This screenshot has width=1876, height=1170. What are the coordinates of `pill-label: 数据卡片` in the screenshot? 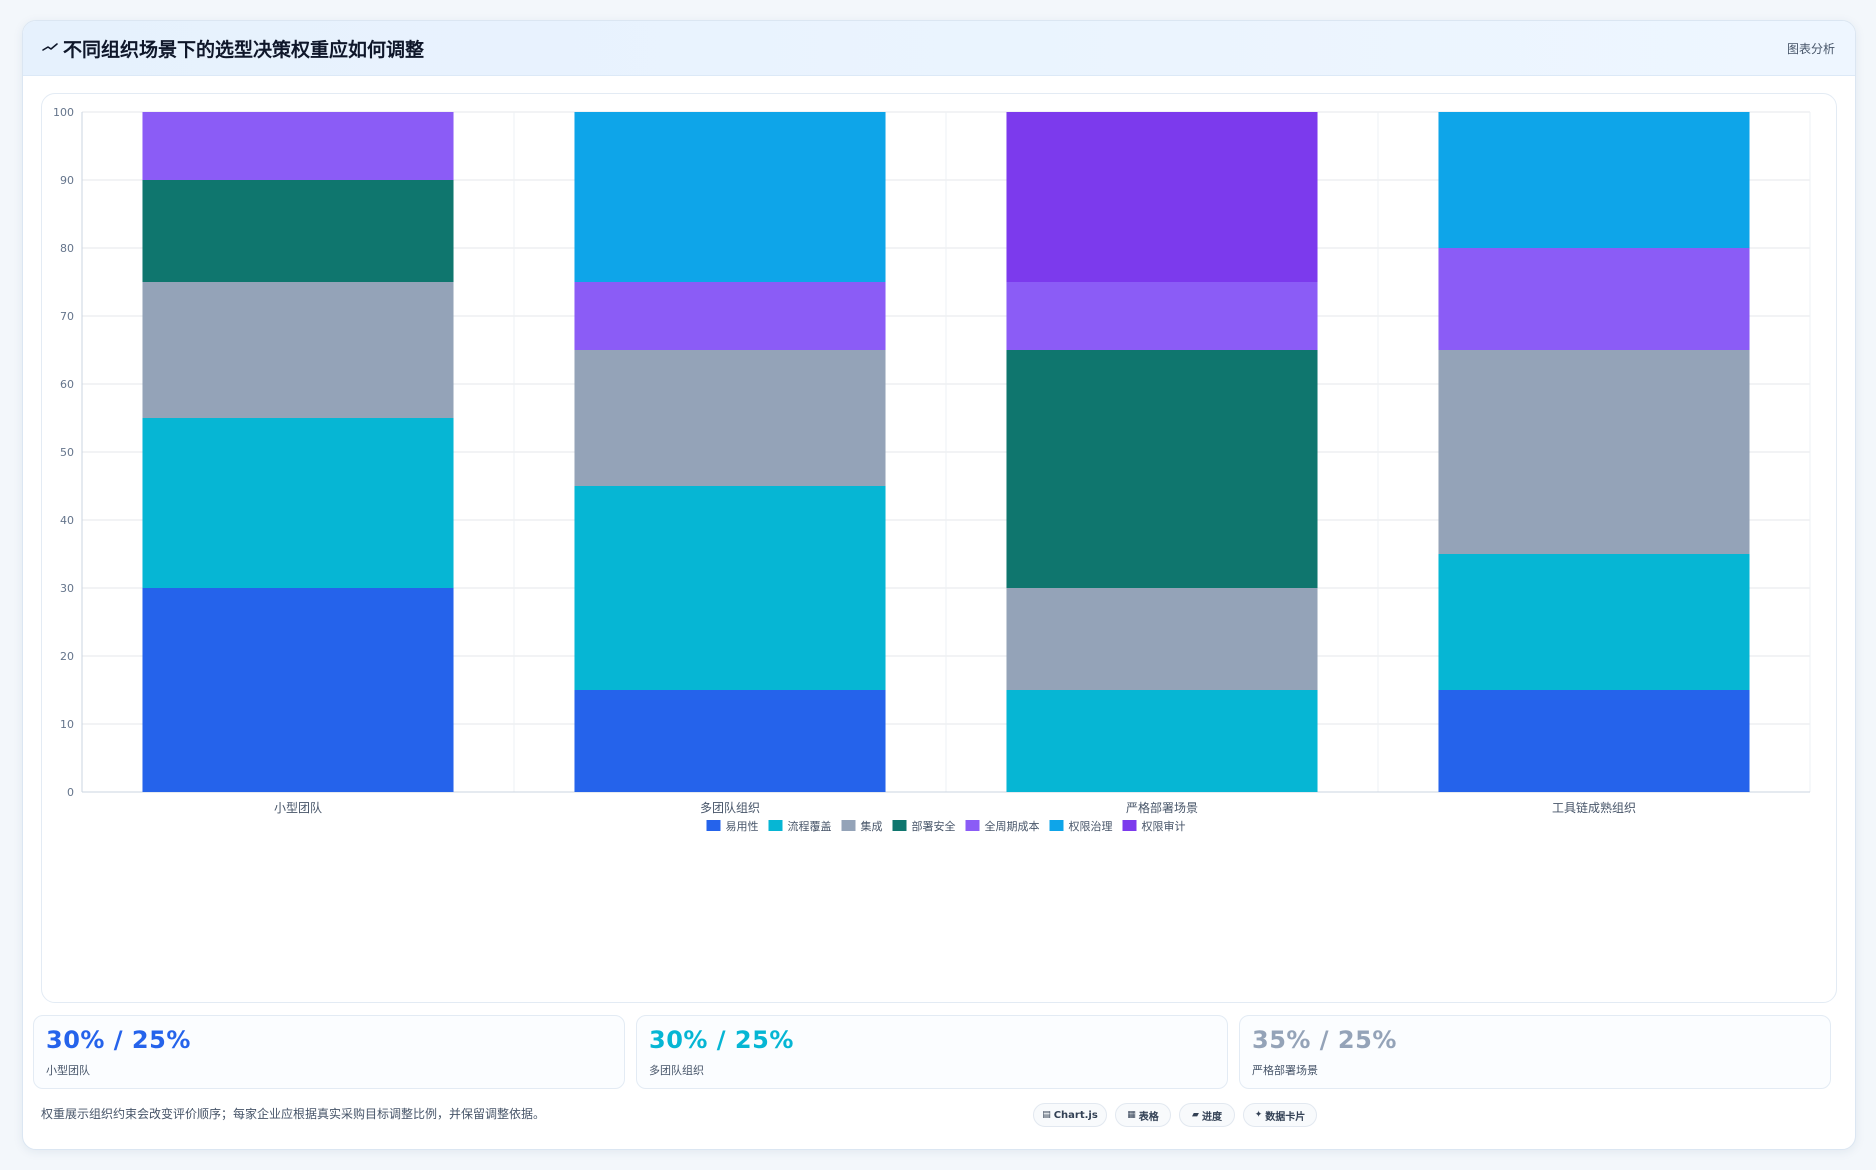 It's located at (1285, 1117).